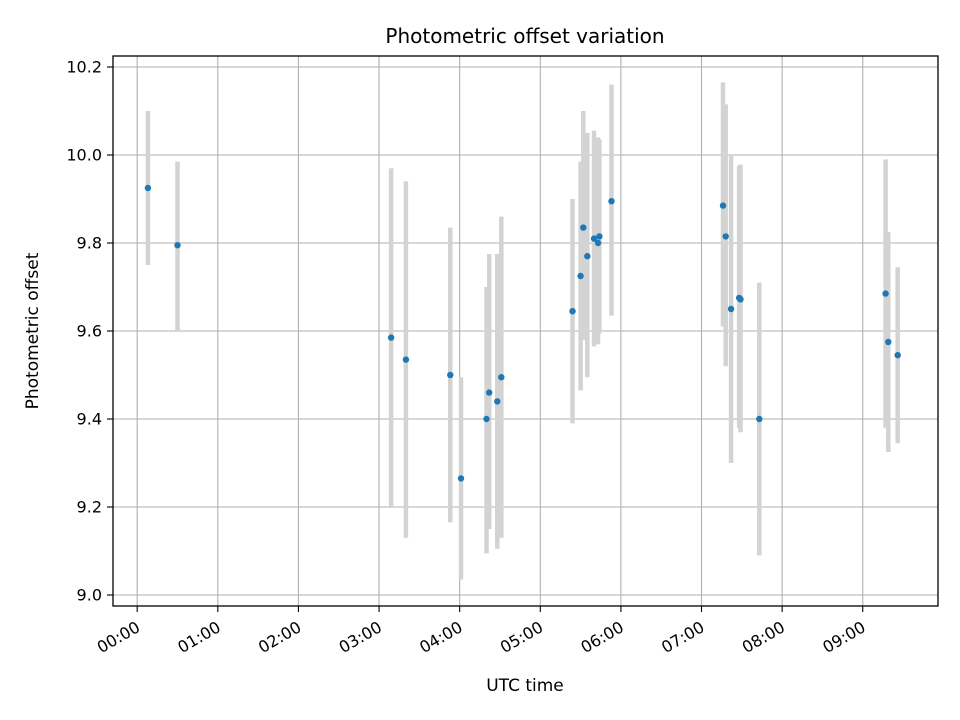 This screenshot has height=720, width=960. What do you see at coordinates (89, 507) in the screenshot?
I see `y-tick-label: 9.2` at bounding box center [89, 507].